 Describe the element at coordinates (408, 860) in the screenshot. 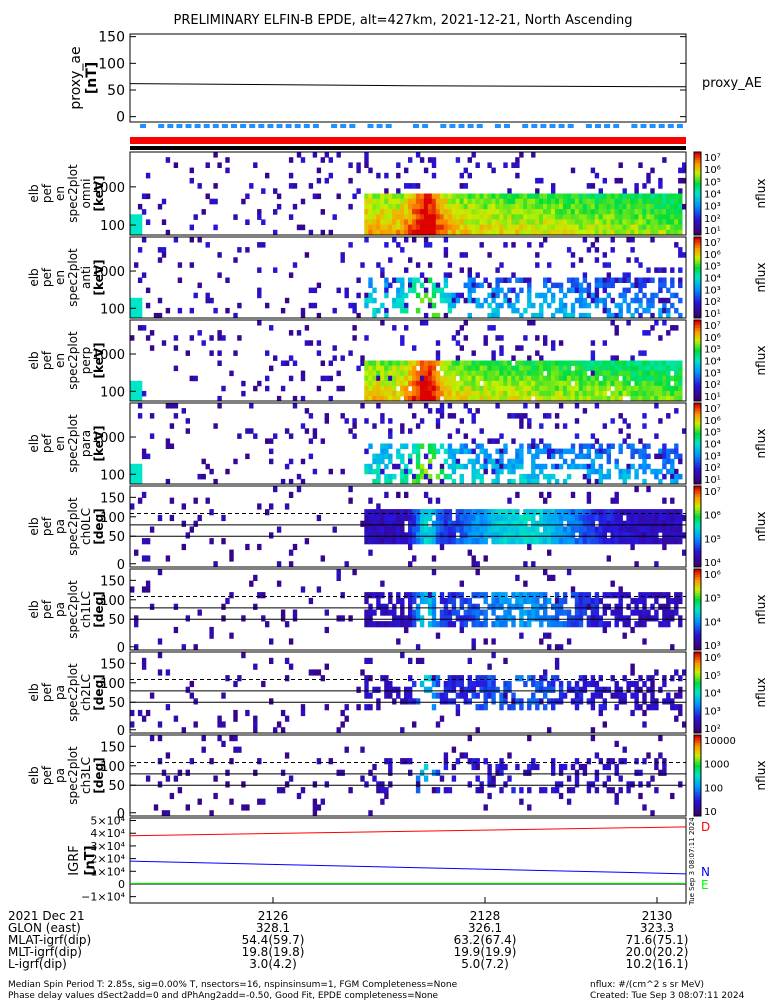

I see `igrf-frame` at that location.